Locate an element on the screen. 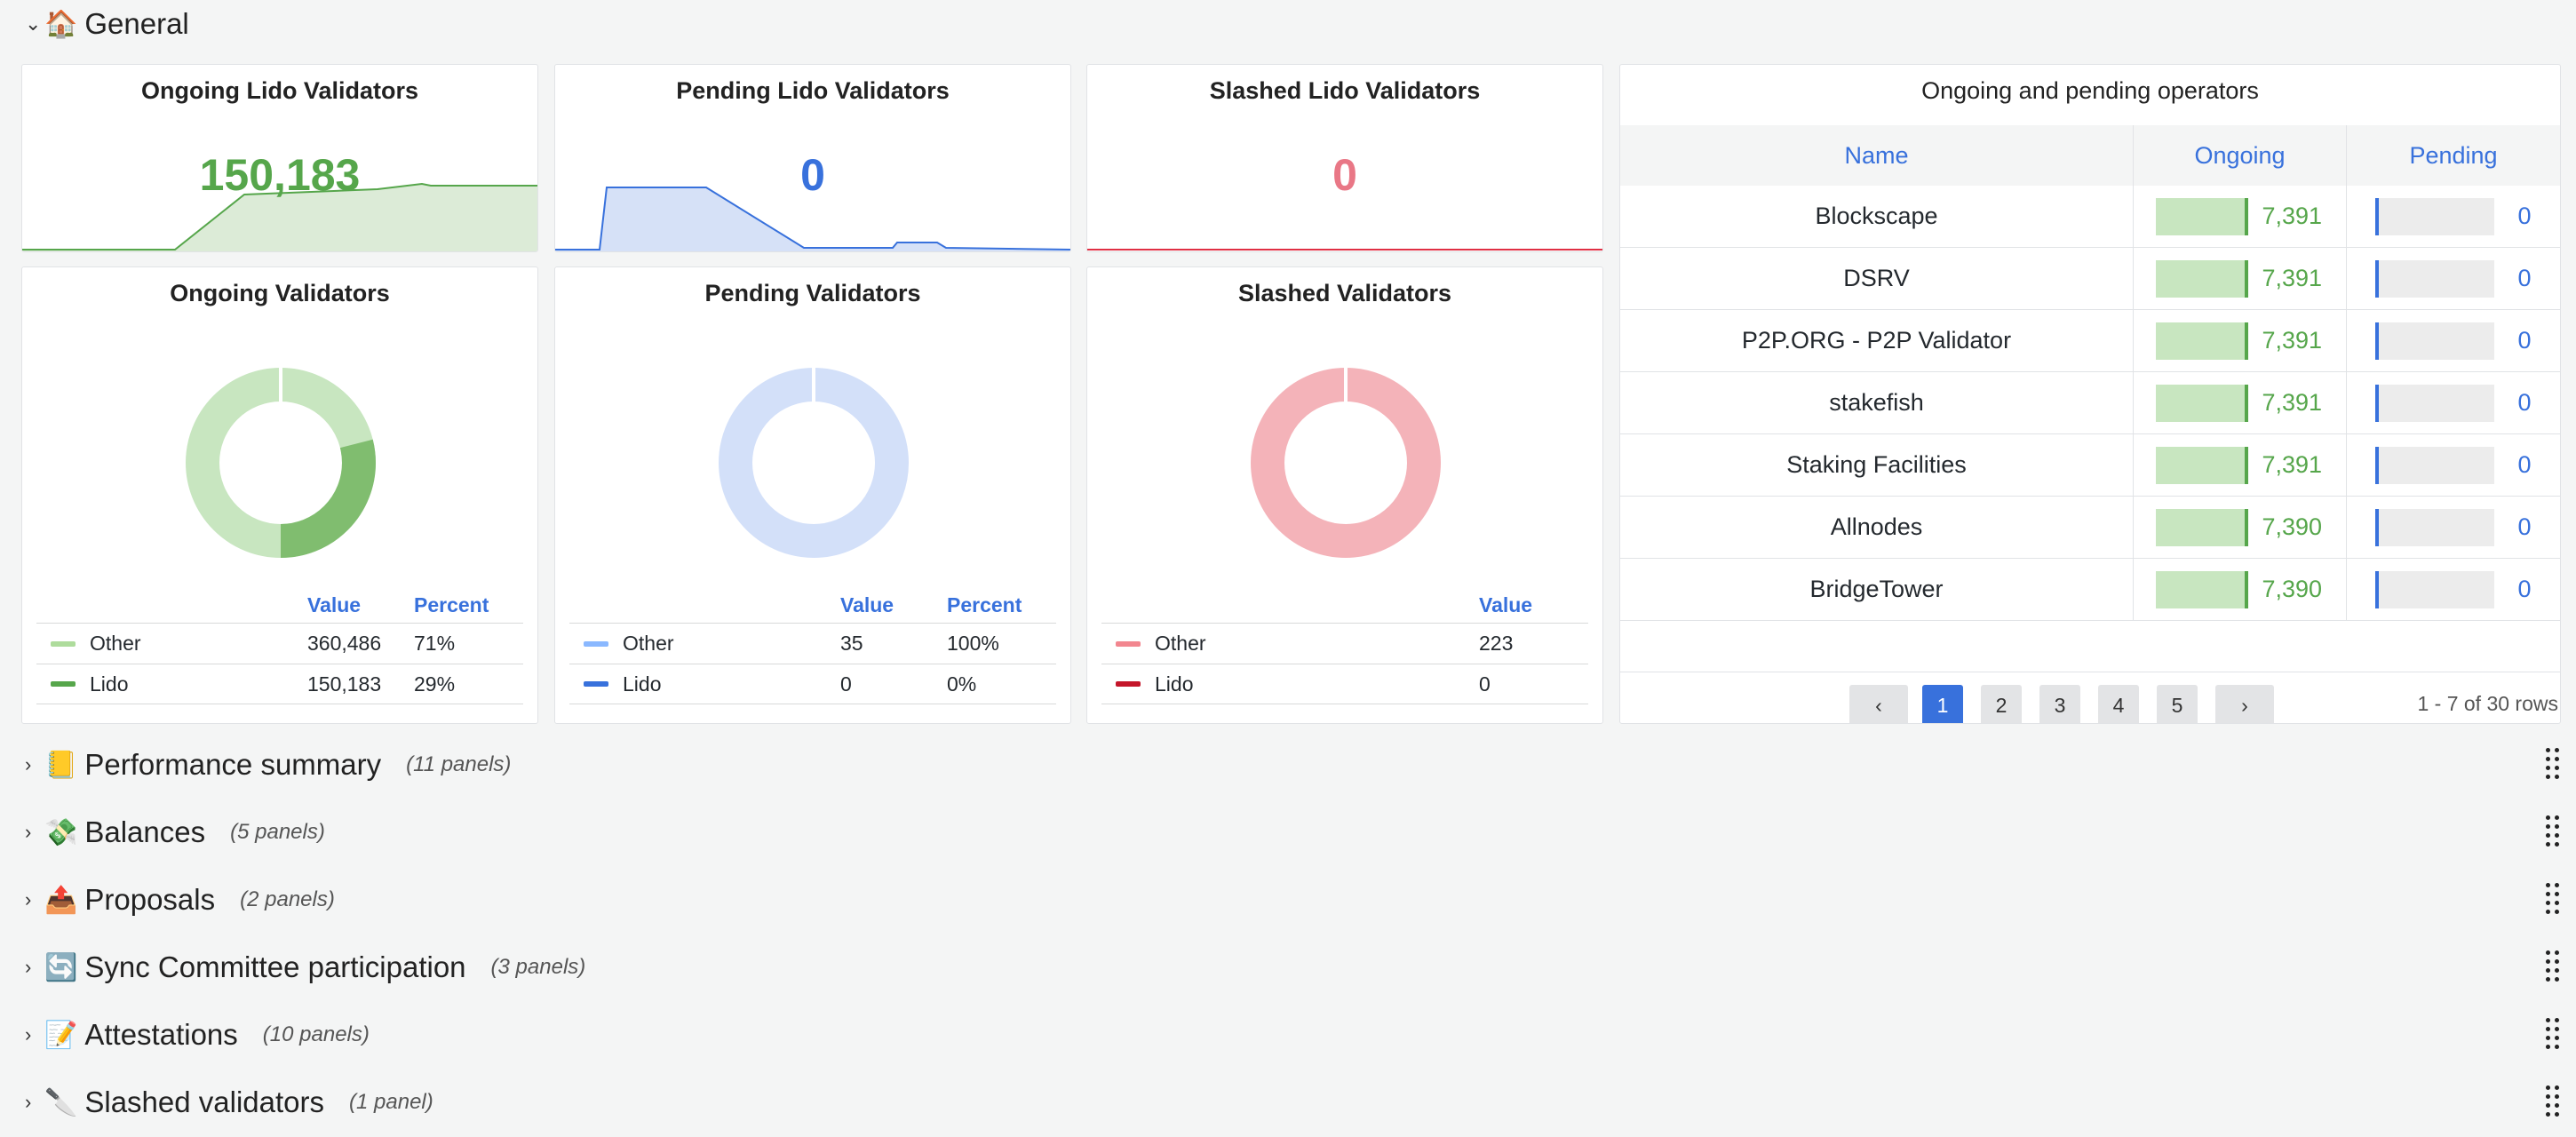 This screenshot has height=1137, width=2576. collapsed-row-section: › 📒 Performance summary (11 panels) is located at coordinates (1295, 764).